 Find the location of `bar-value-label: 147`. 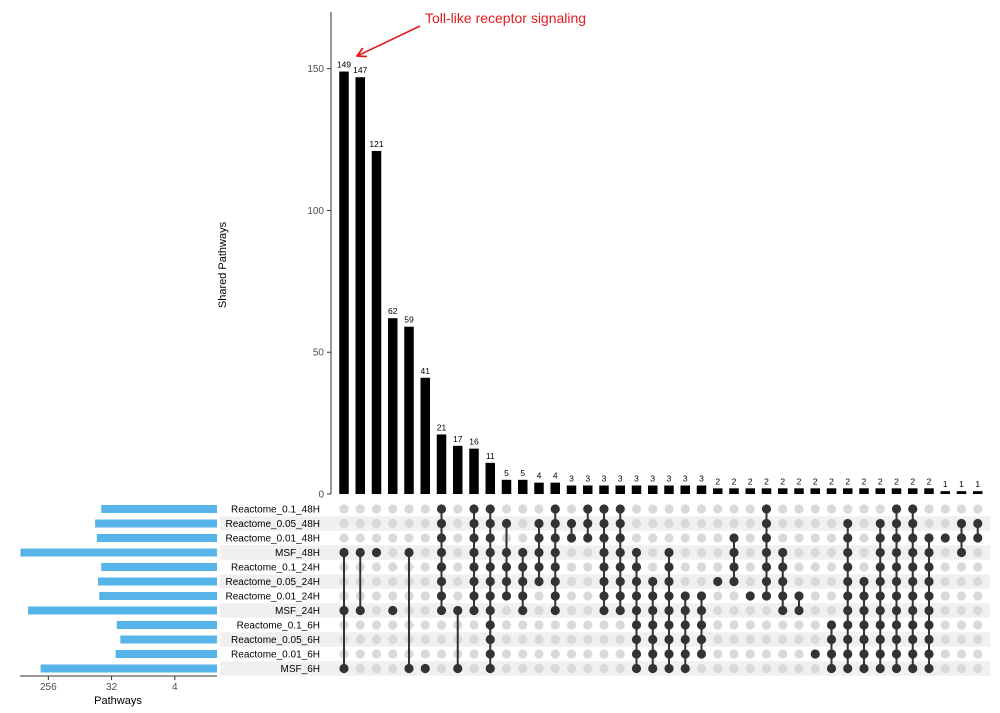

bar-value-label: 147 is located at coordinates (360, 70).